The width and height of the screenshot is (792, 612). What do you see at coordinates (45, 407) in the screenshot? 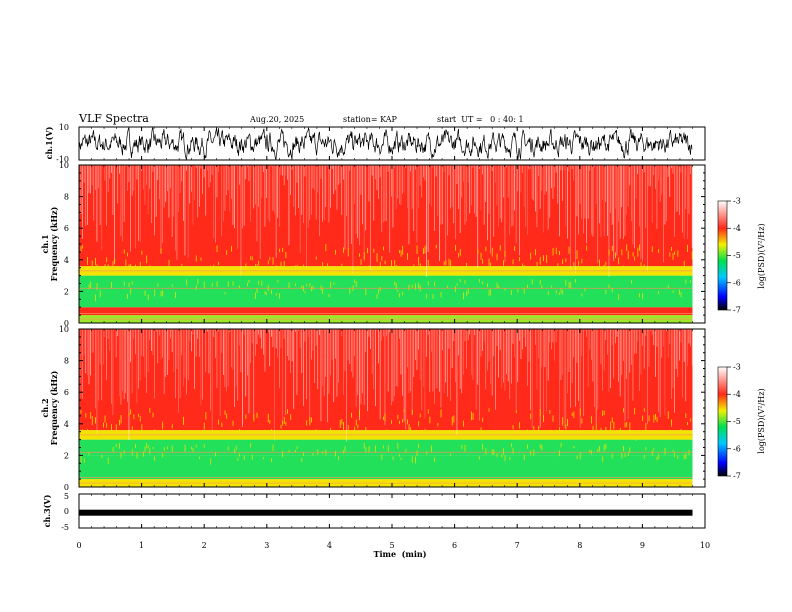
I see `ch2-spec-ylabel-top: ch.2` at bounding box center [45, 407].